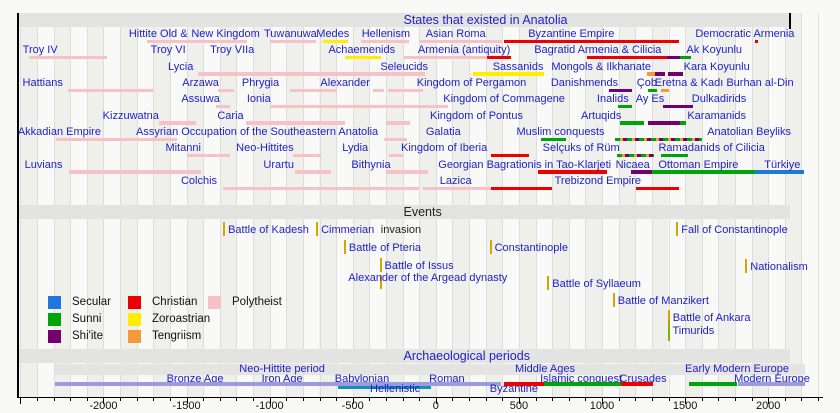 The width and height of the screenshot is (840, 413). I want to click on state-label: Kizzuwatna, so click(130, 115).